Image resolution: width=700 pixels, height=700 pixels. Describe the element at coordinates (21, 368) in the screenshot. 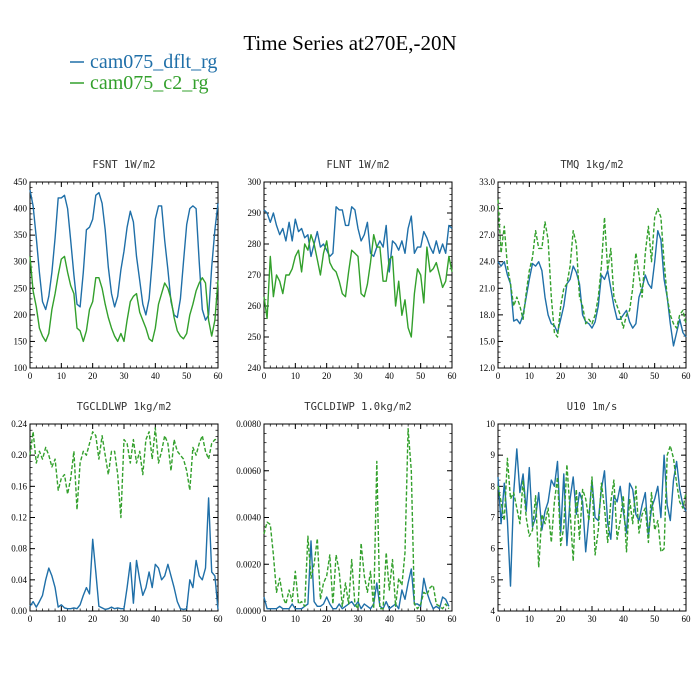

I see `y-tick-label: 100` at that location.